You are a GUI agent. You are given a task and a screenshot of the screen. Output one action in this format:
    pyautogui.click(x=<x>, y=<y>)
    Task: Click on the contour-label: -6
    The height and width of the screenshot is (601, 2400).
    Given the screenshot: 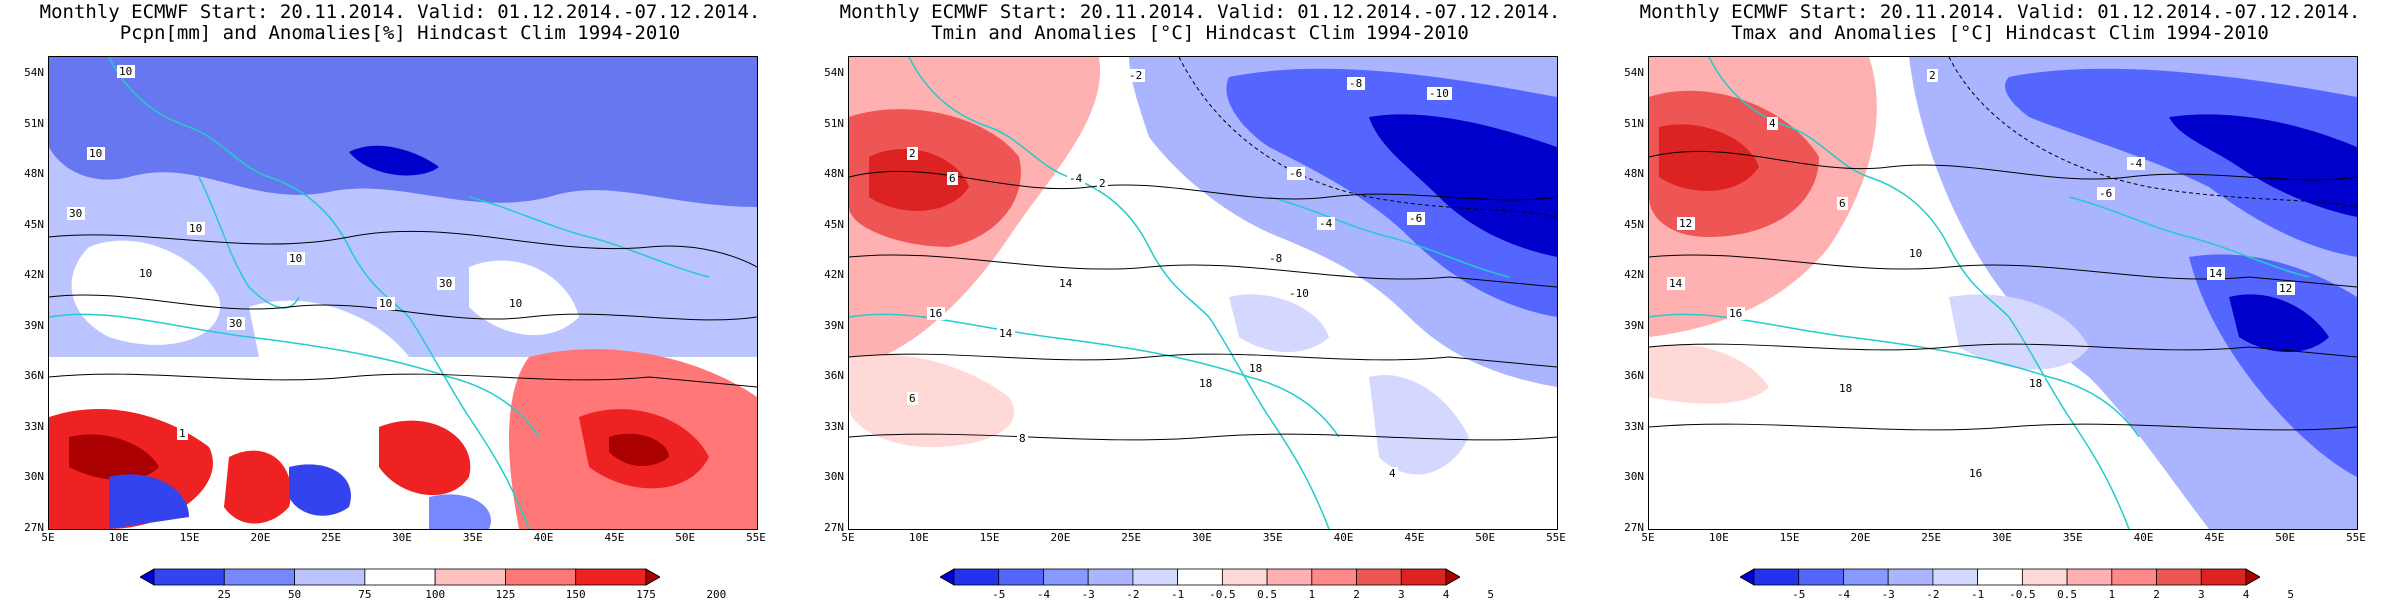 What is the action you would take?
    pyautogui.click(x=1295, y=173)
    